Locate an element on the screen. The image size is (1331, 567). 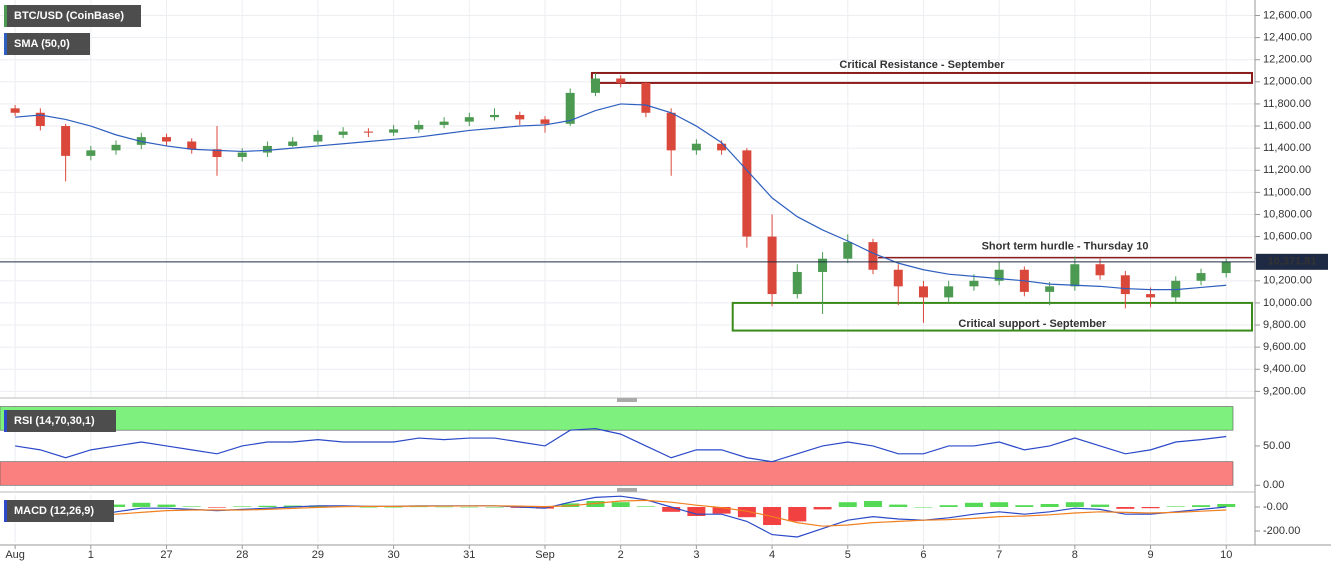
y-tick-label: 12,600.00 is located at coordinates (1287, 15).